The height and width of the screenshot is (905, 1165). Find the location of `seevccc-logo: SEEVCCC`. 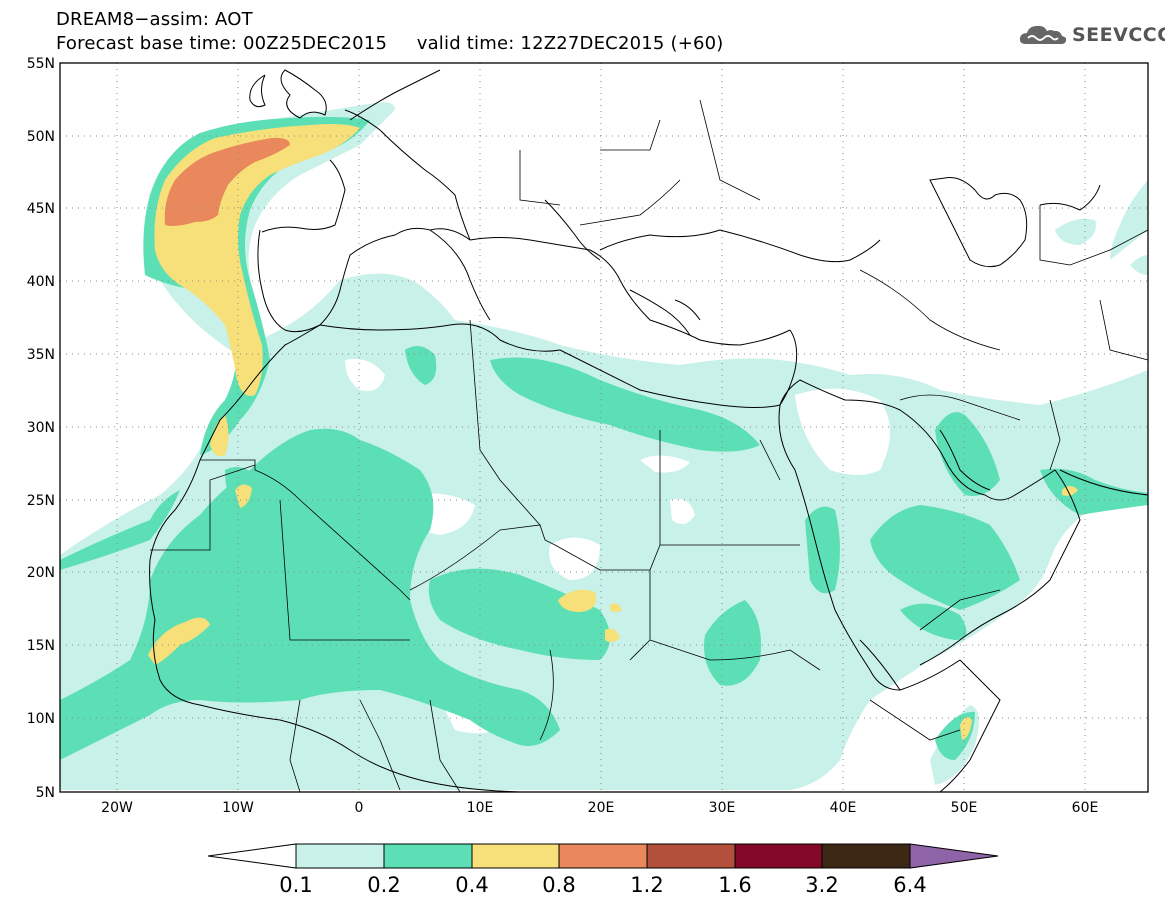

seevccc-logo: SEEVCCC is located at coordinates (1091, 35).